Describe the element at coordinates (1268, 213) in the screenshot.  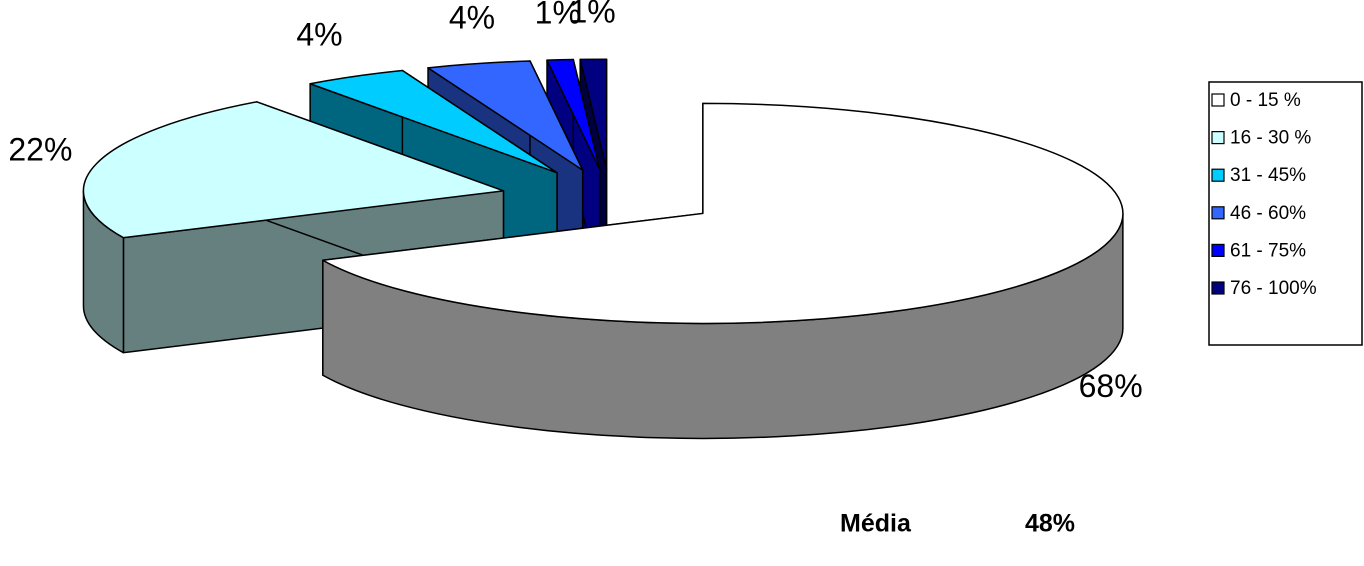
I see `legend-label: 46 - 60%` at that location.